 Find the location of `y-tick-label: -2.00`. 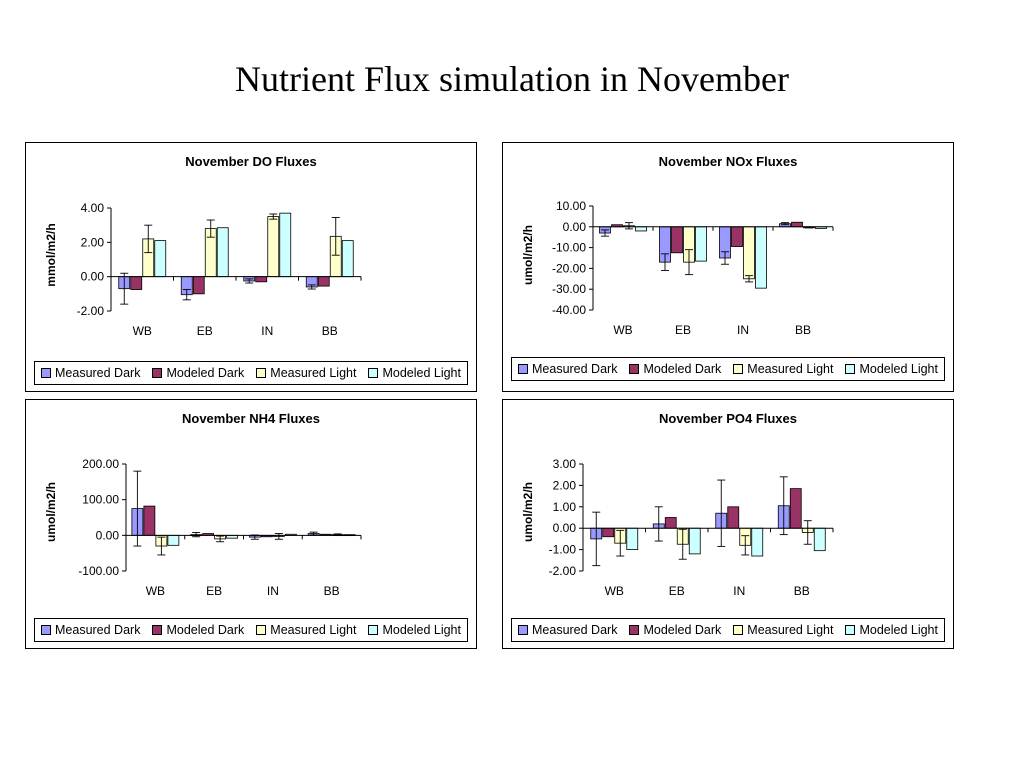

y-tick-label: -2.00 is located at coordinates (563, 571).